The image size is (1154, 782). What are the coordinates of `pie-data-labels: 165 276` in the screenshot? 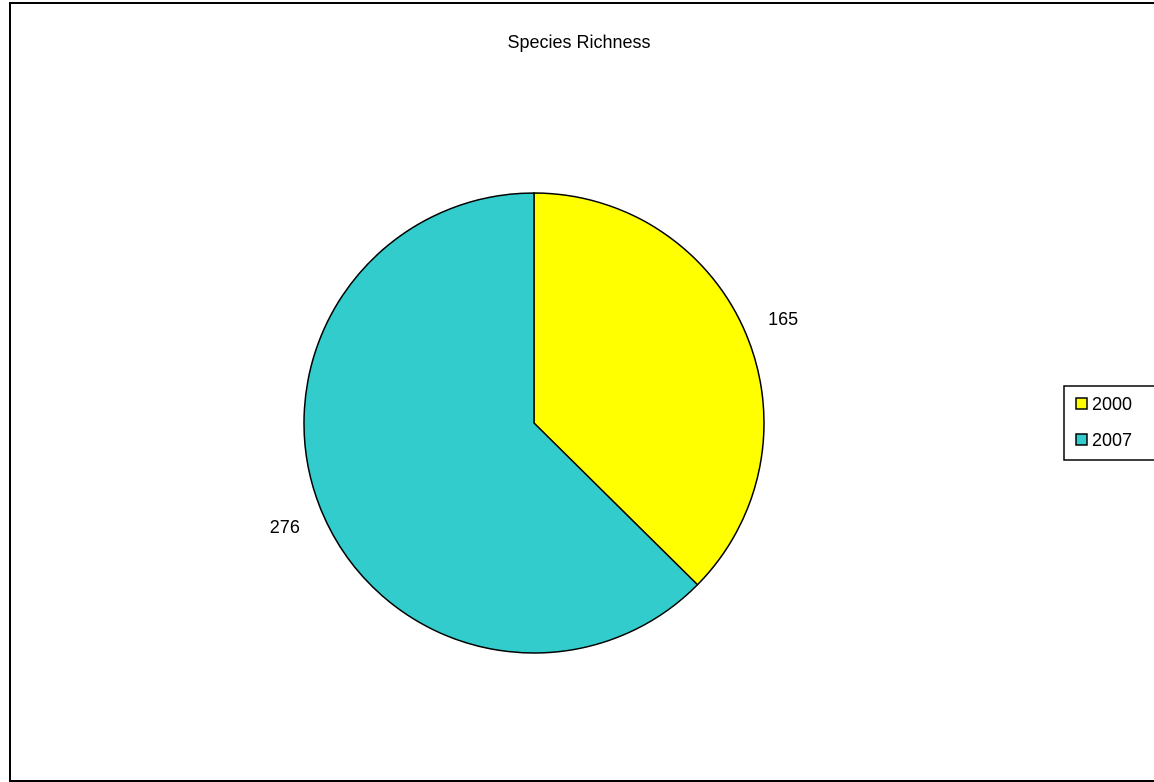 It's located at (534, 423).